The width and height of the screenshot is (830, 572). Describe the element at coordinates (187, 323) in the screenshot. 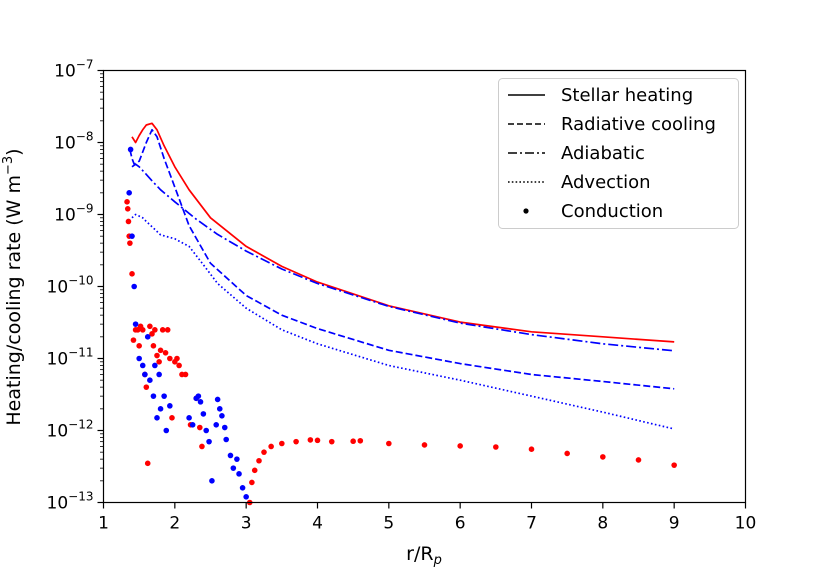

I see `series-conduction-cooling` at that location.